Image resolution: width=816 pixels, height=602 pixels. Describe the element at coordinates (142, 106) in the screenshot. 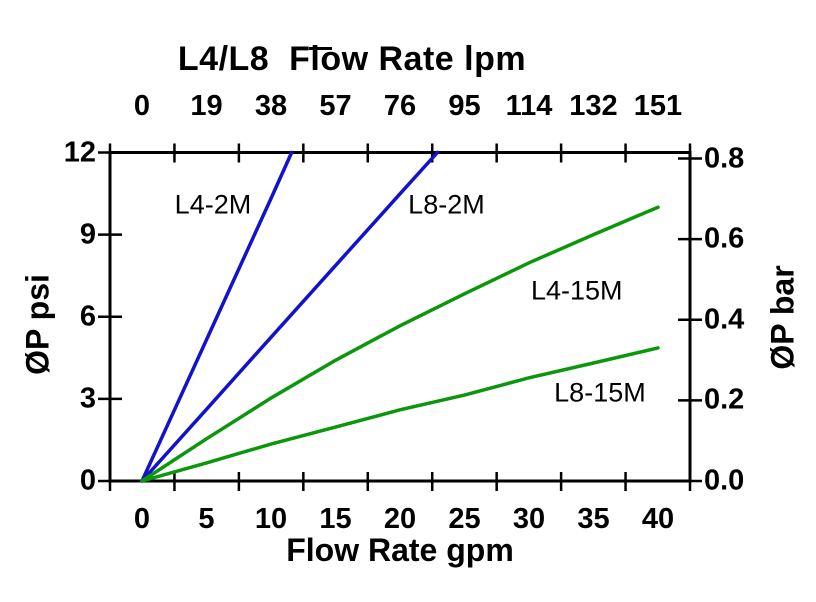

I see `top-axis-tick-label: 0` at that location.